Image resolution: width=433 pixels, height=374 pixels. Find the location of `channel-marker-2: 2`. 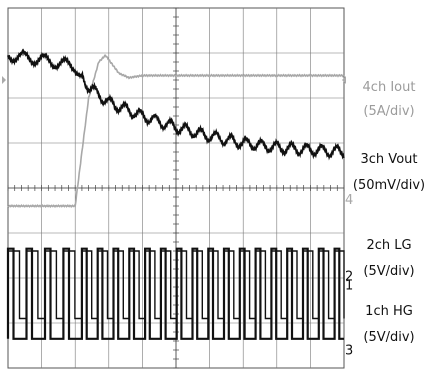

channel-marker-2: 2 is located at coordinates (349, 276).